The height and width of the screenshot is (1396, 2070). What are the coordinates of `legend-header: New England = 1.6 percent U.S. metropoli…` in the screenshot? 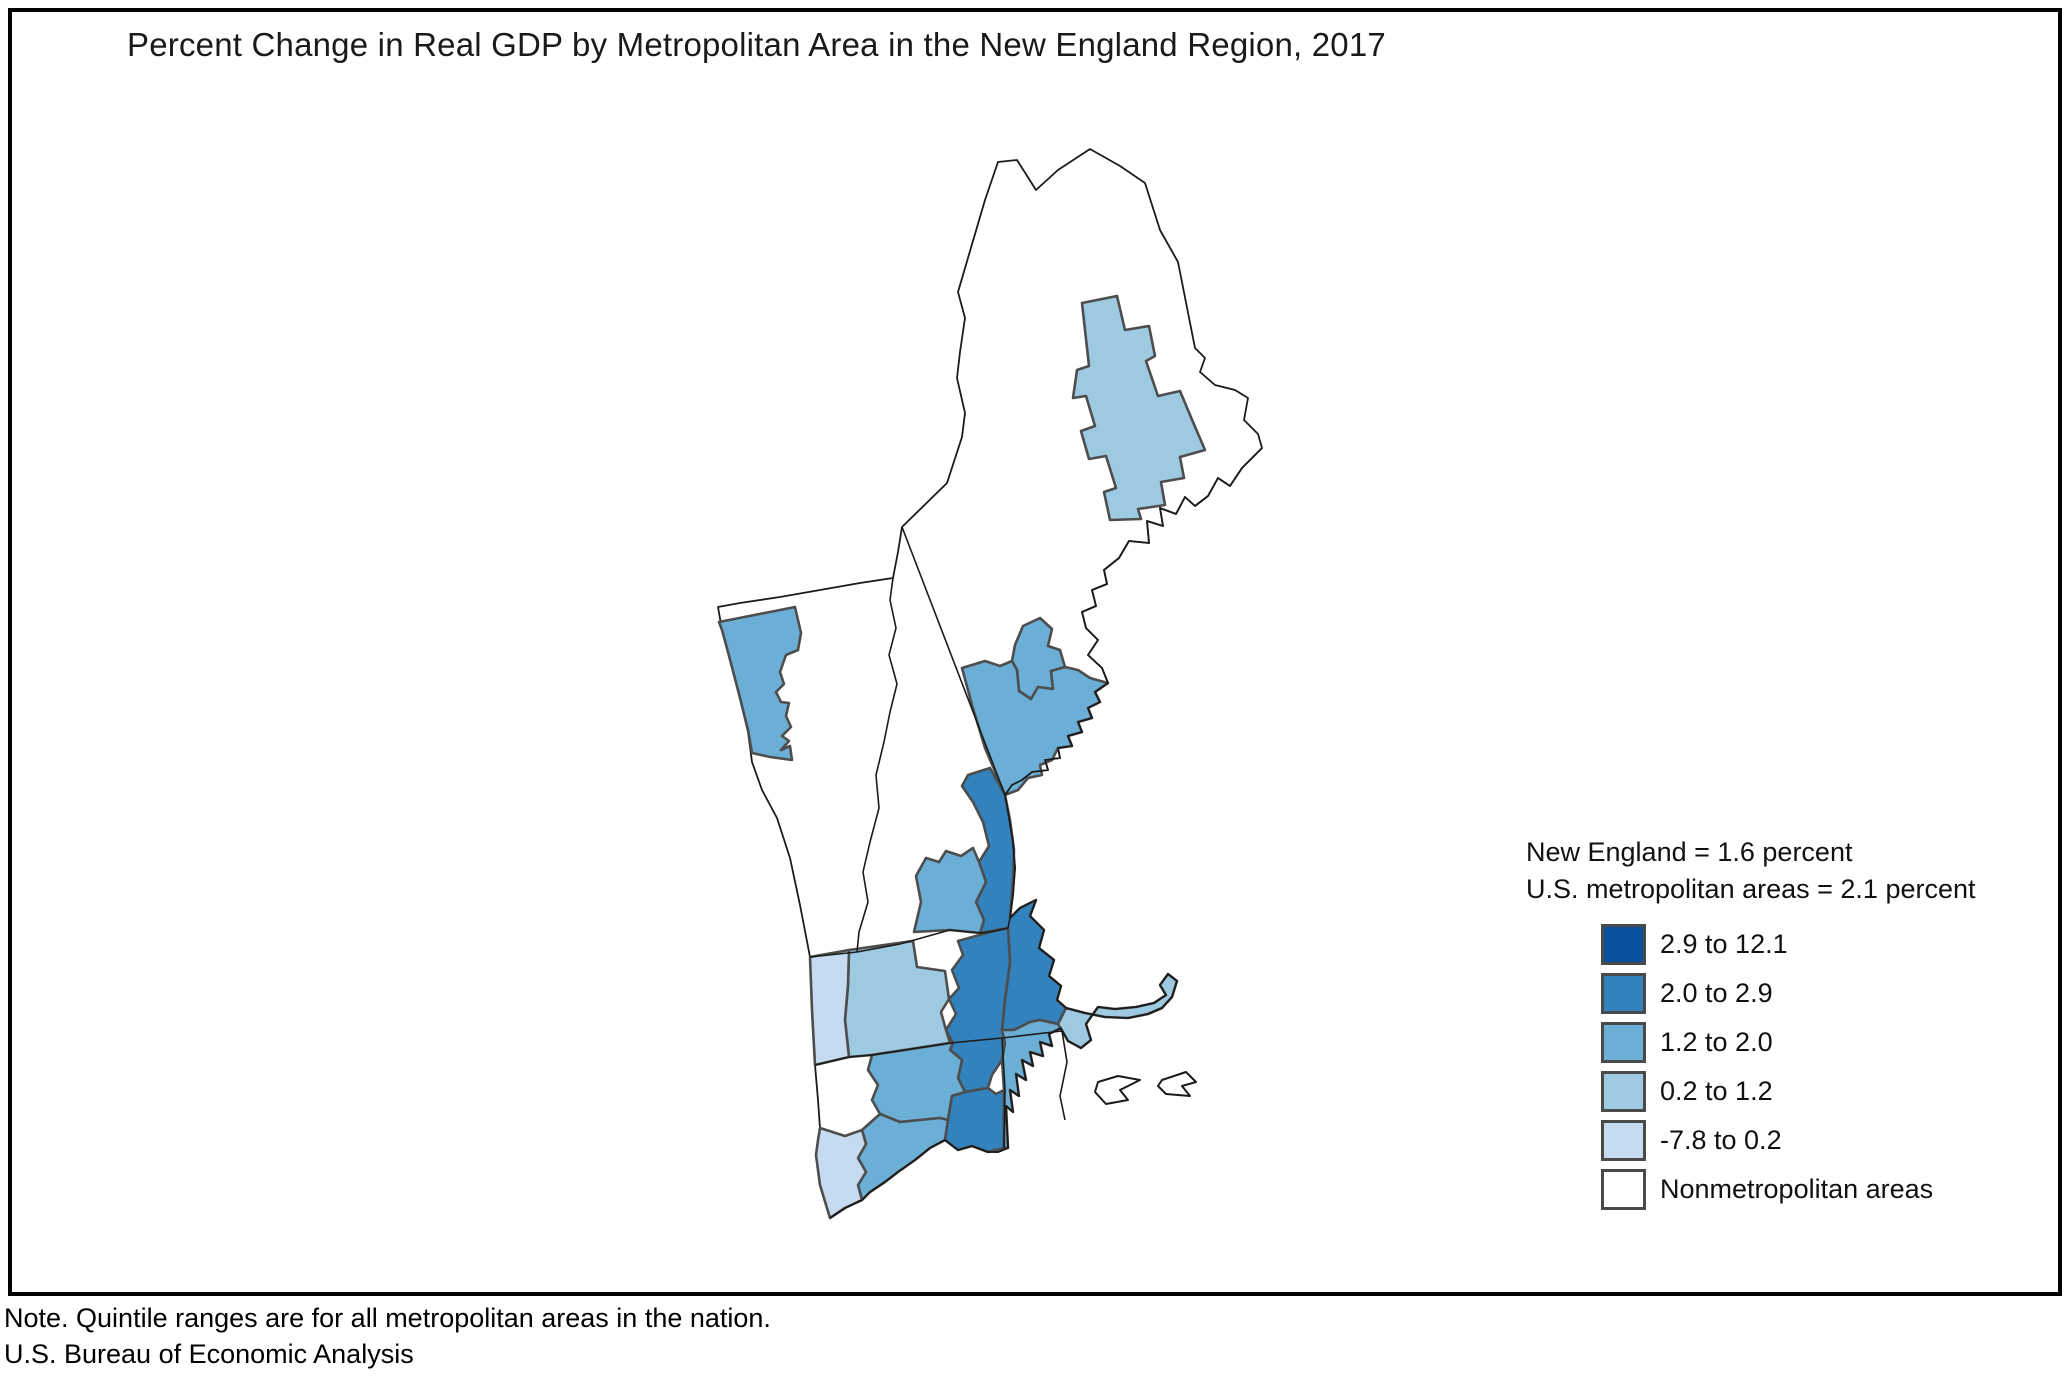 It's located at (1786, 871).